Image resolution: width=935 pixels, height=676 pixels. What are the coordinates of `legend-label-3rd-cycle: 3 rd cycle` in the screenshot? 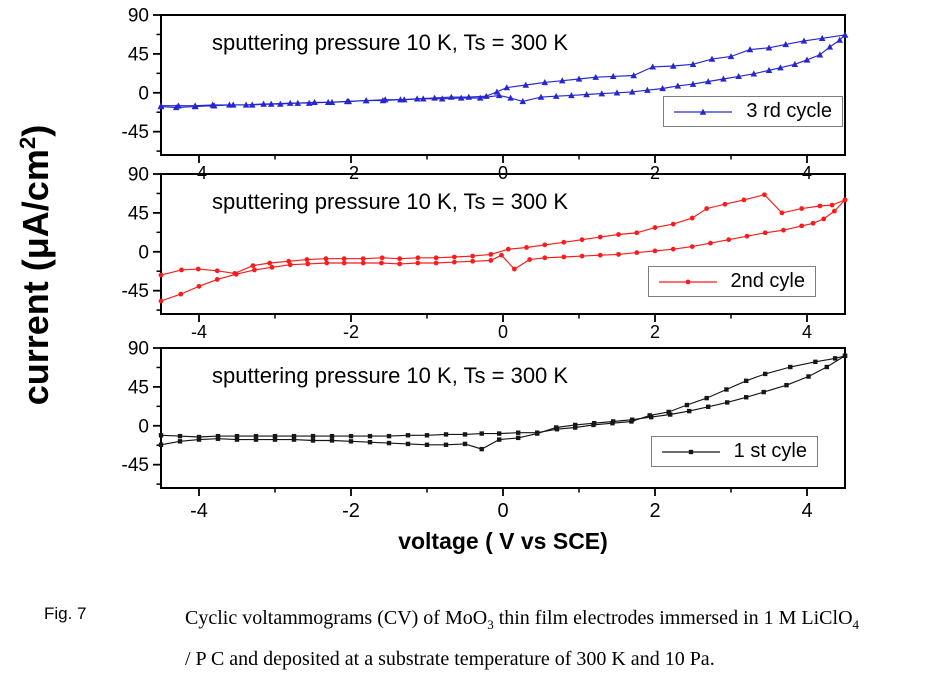 It's located at (789, 111).